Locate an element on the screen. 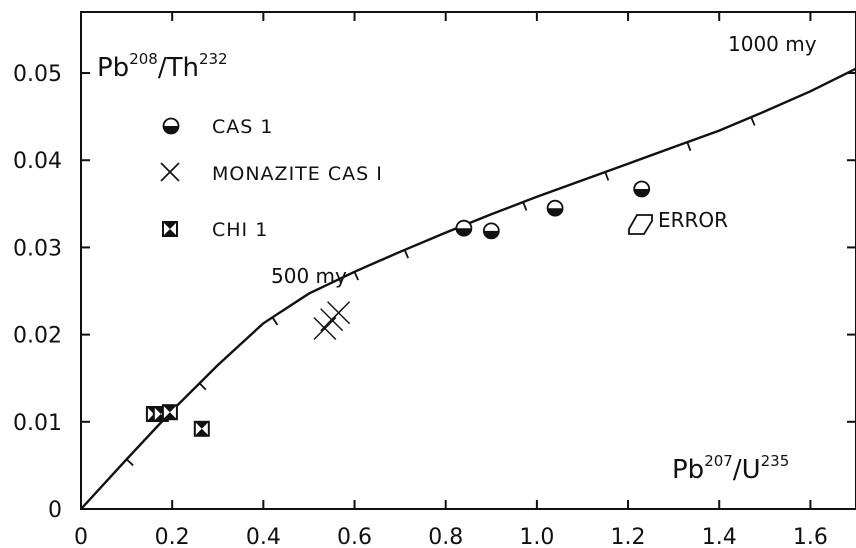 This screenshot has height=548, width=856. y-axis-title-sup1: 208 is located at coordinates (143, 59).